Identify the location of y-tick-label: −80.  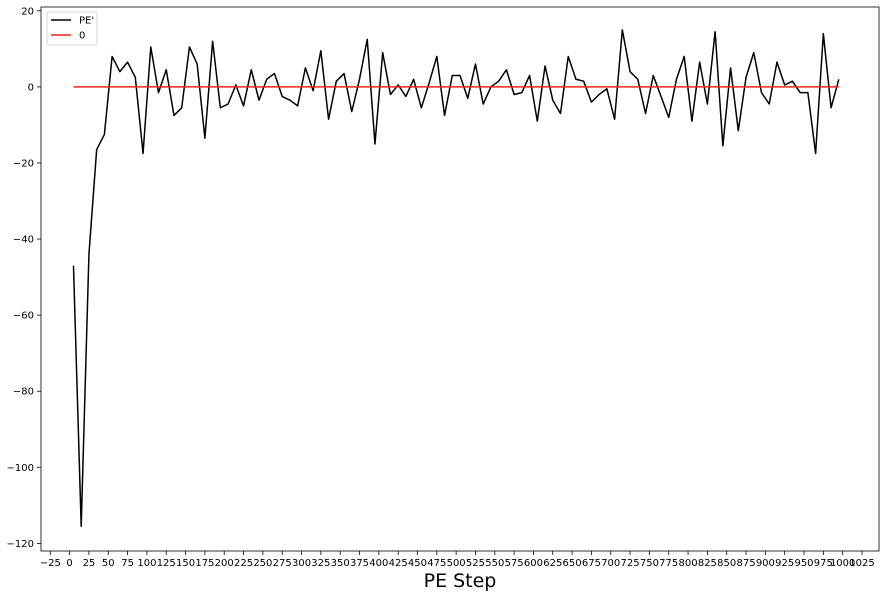
(23, 392).